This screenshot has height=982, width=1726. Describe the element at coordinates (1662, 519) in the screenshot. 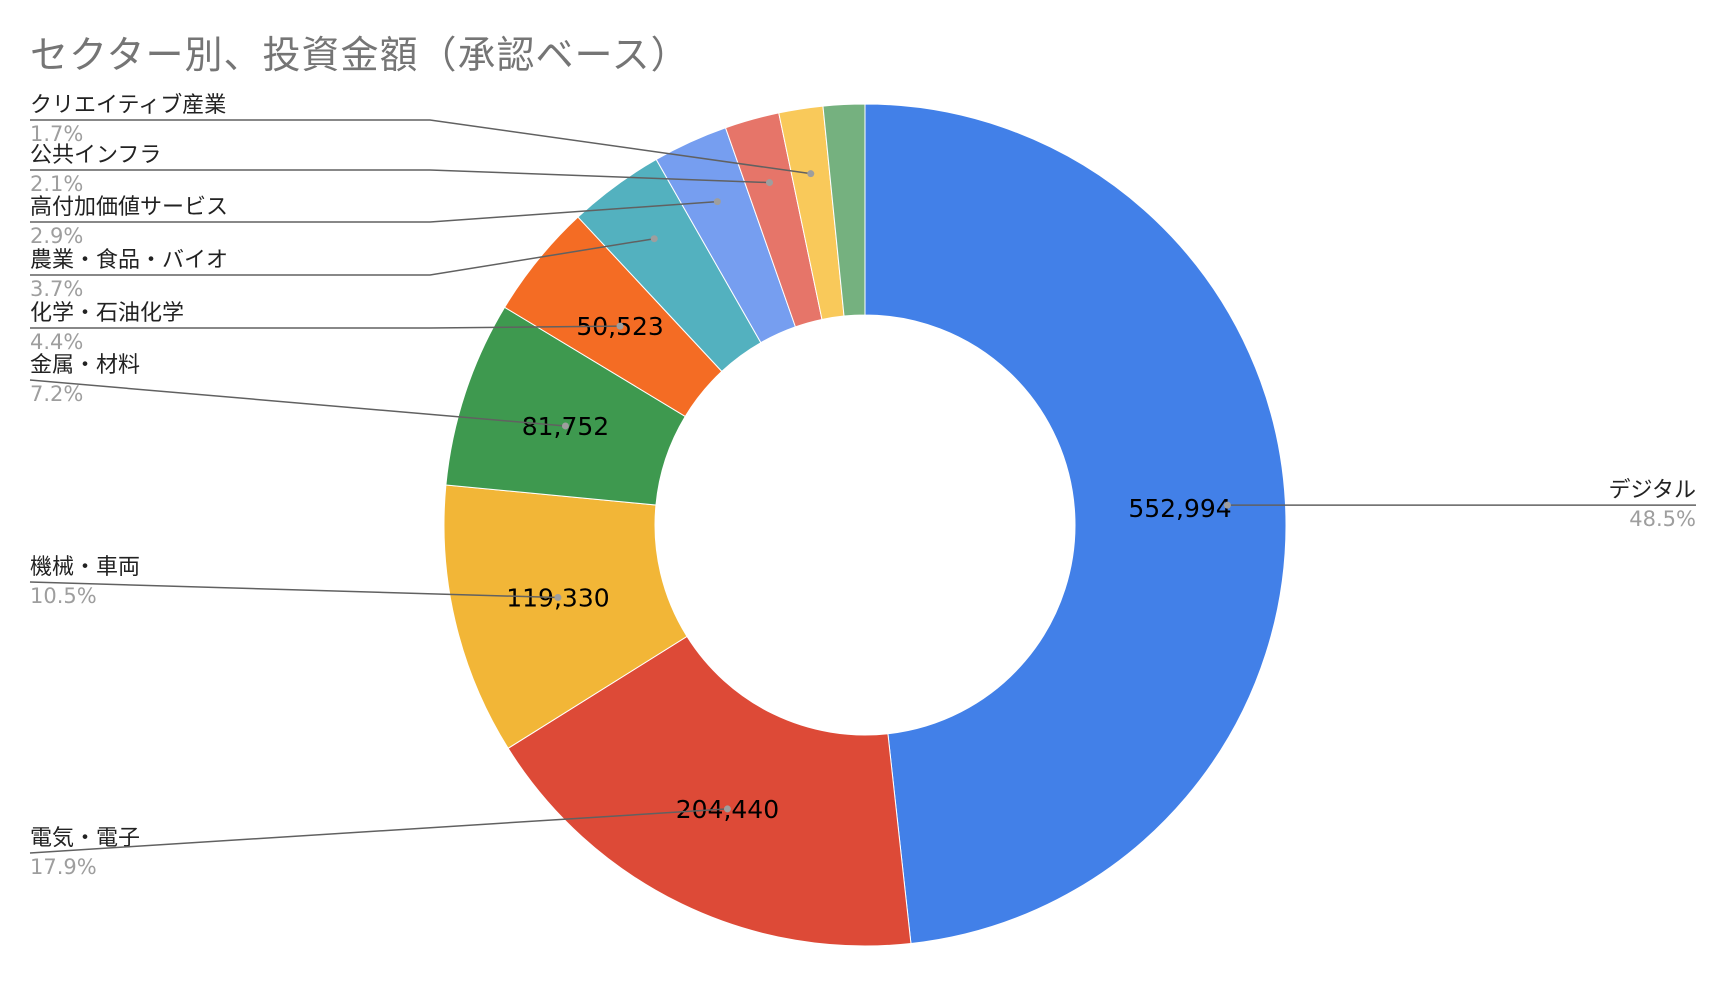

I see `slice-percent-label: 48.5%` at that location.